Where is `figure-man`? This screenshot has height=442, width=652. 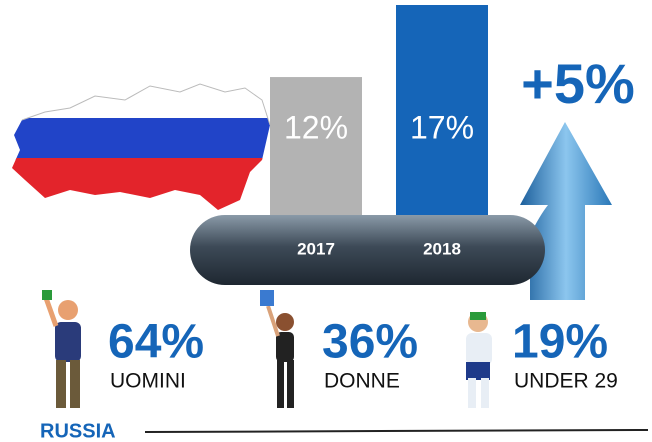 figure-man is located at coordinates (61, 349).